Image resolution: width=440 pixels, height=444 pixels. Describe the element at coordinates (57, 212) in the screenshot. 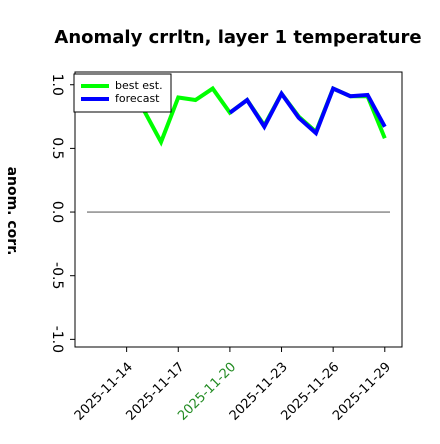

I see `y-tick-label: 0.0` at that location.